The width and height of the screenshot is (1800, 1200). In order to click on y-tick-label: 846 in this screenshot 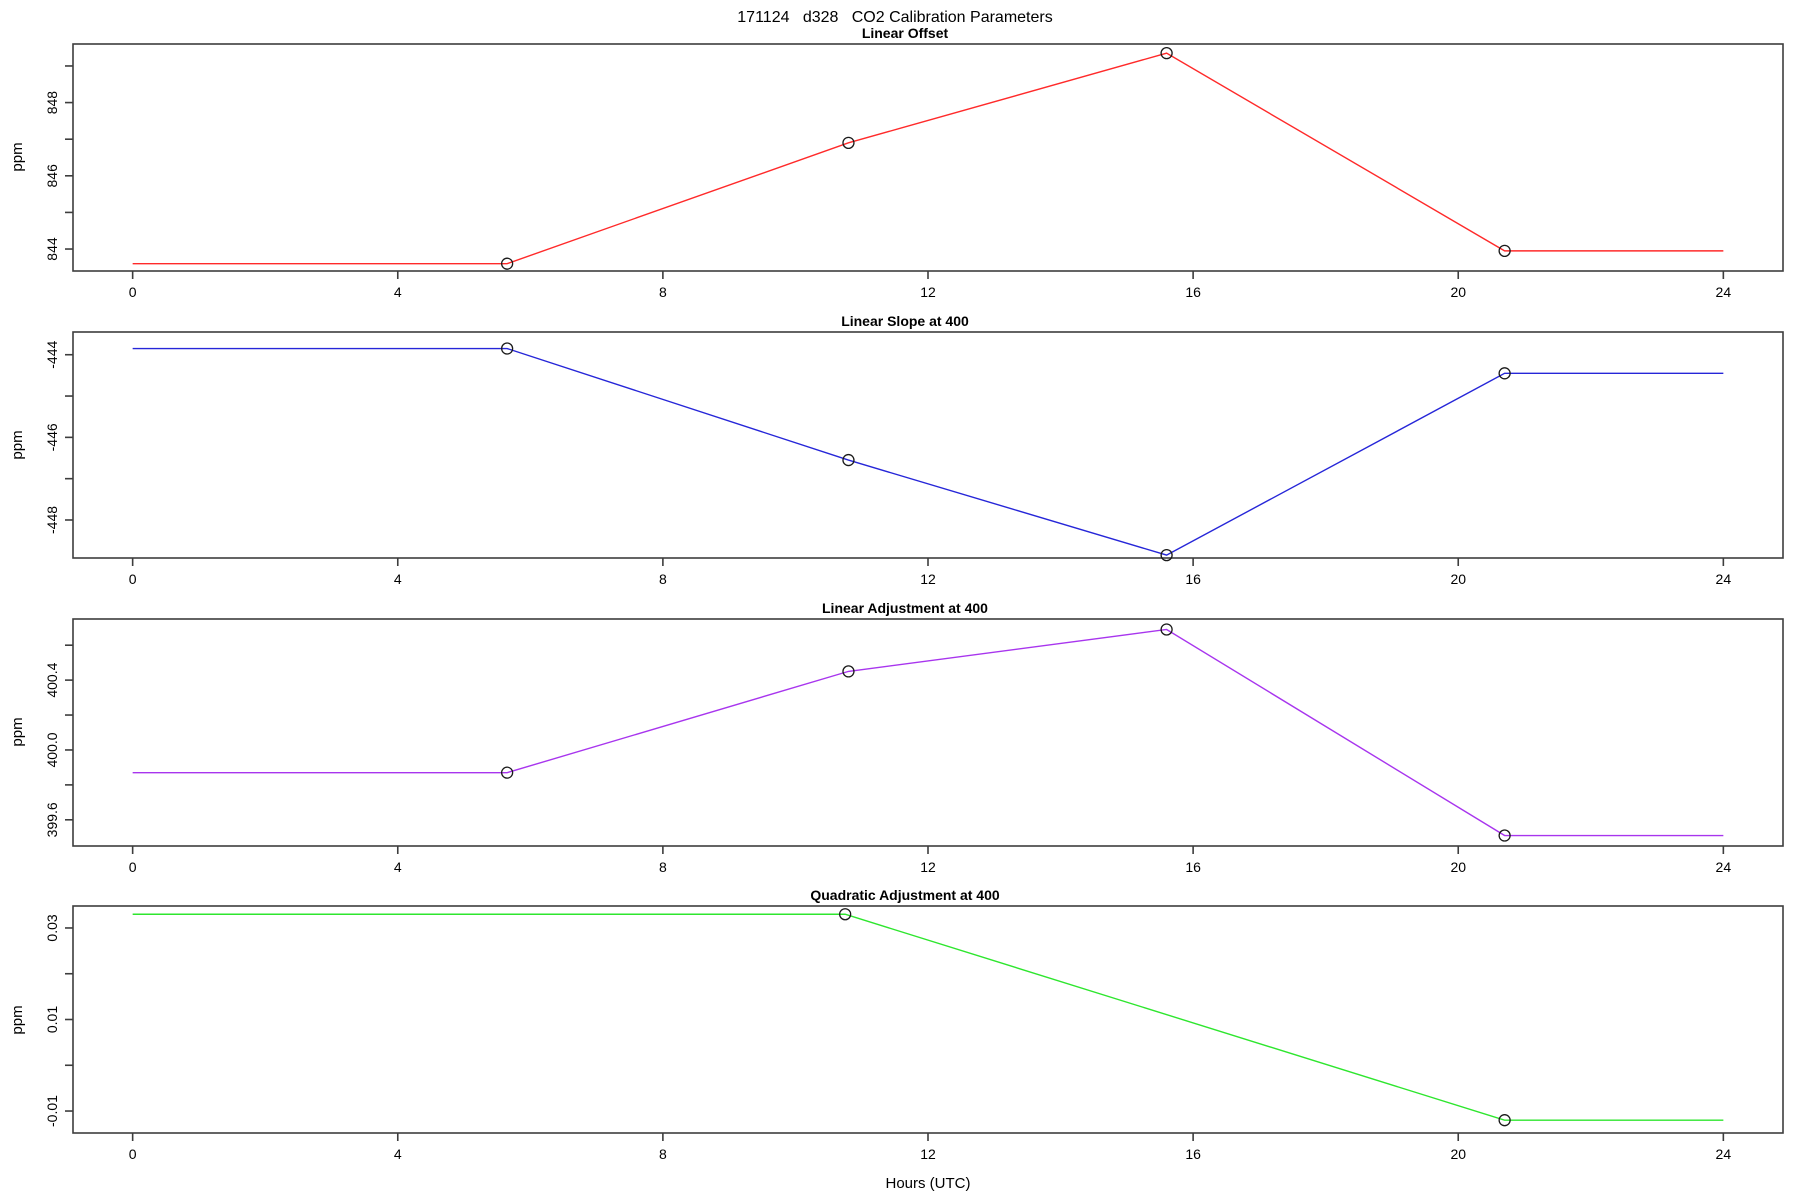, I will do `click(52, 176)`.